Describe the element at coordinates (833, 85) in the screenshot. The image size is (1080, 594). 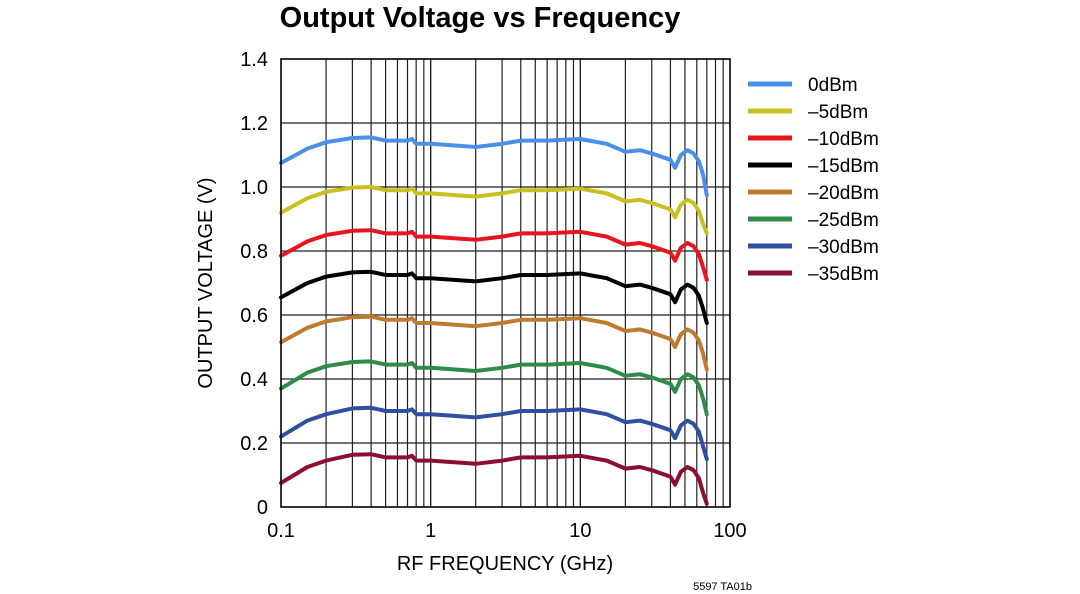
I see `legend-label: 0dBm` at that location.